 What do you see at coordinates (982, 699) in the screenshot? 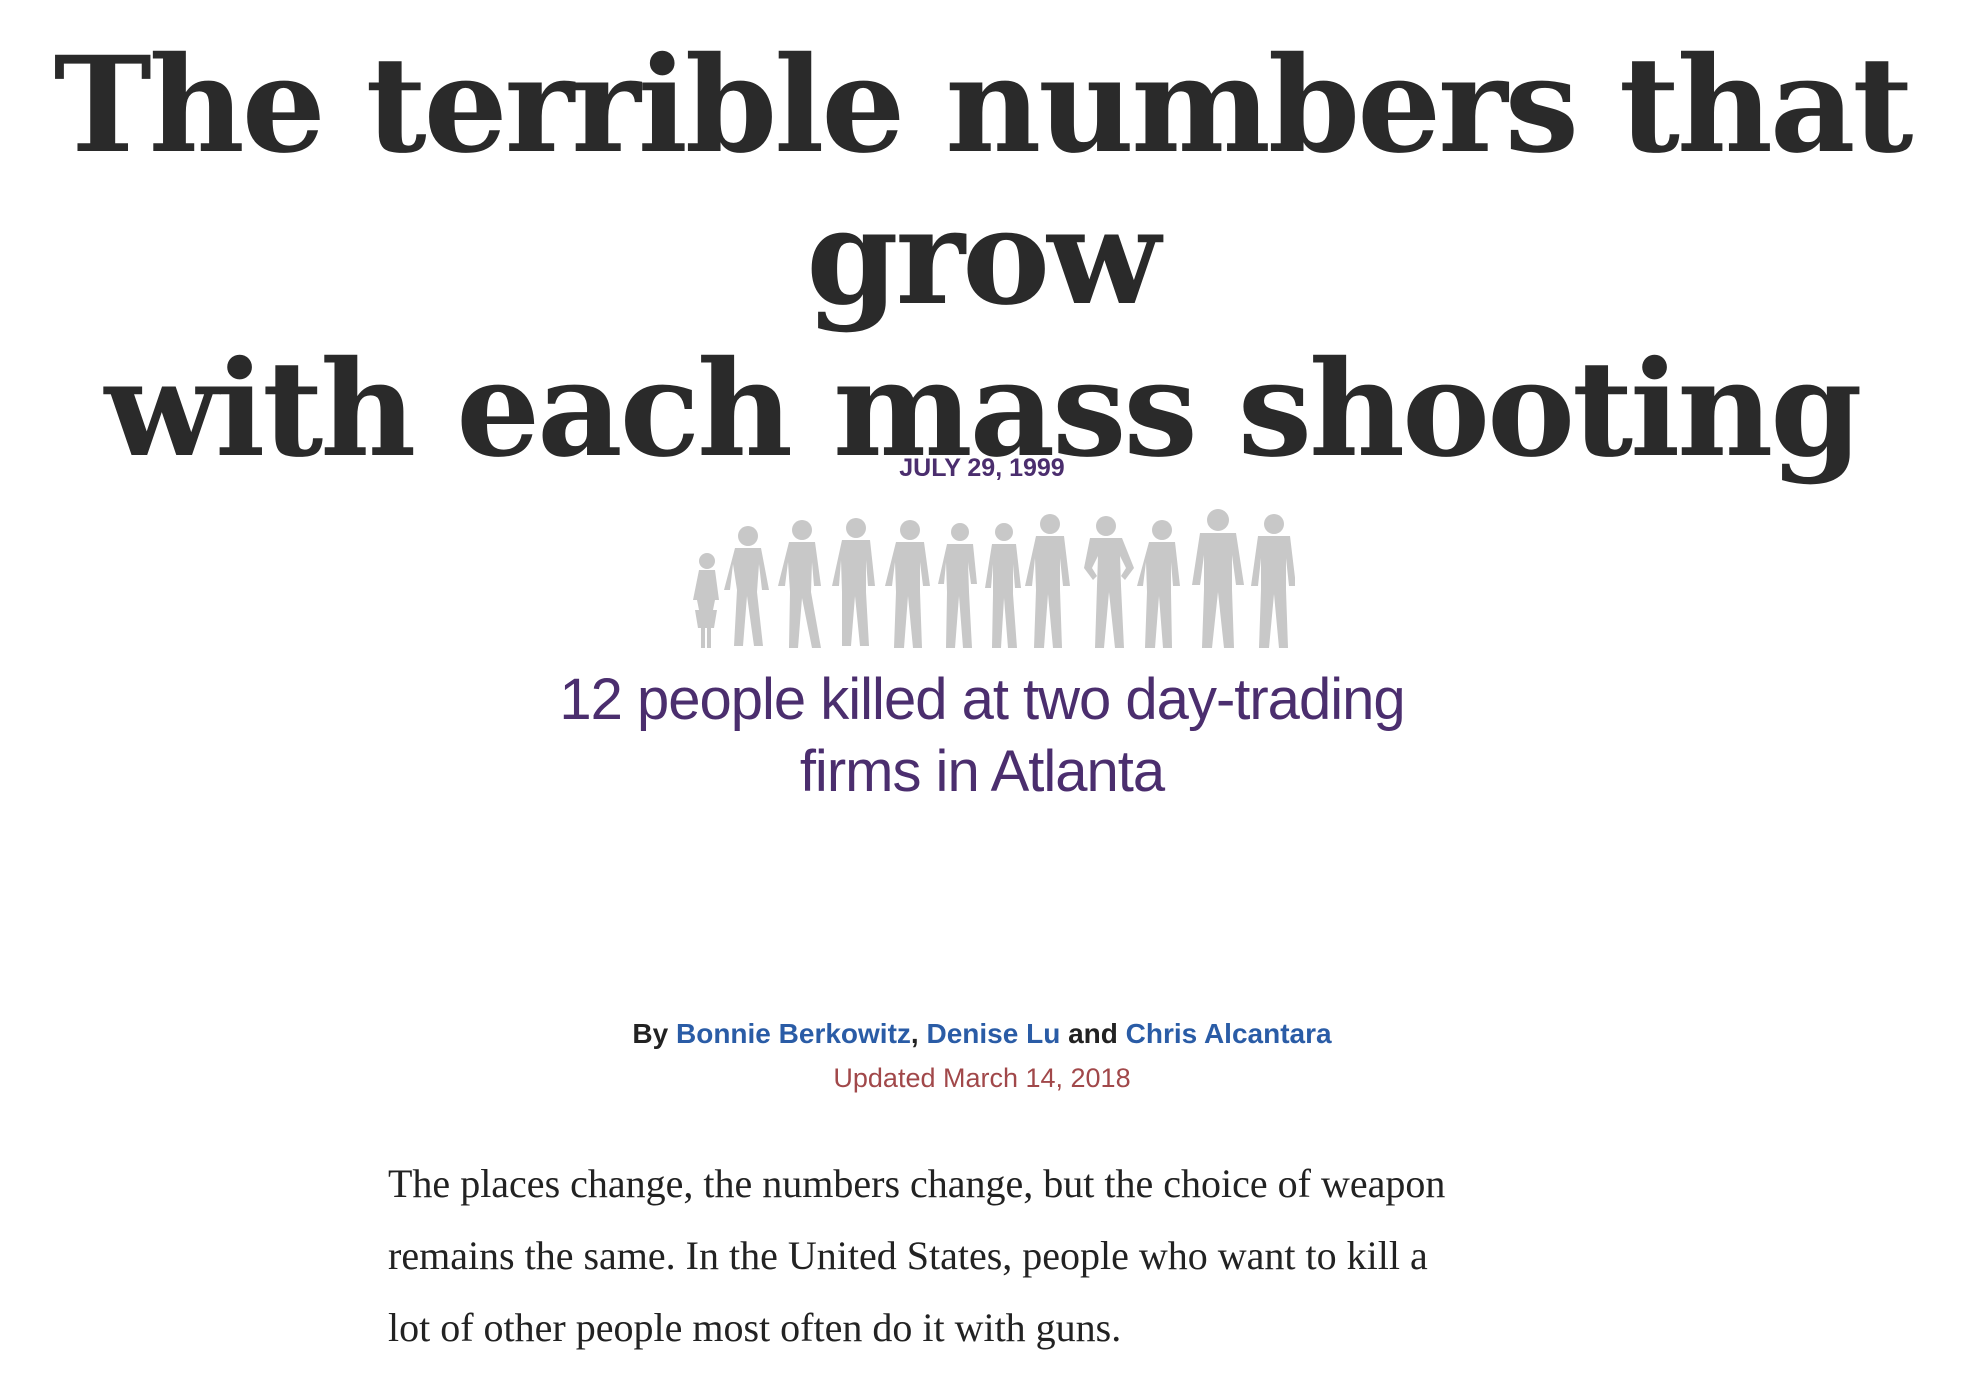
I see `event-description-line-1: 12 people killed at two day-trading` at bounding box center [982, 699].